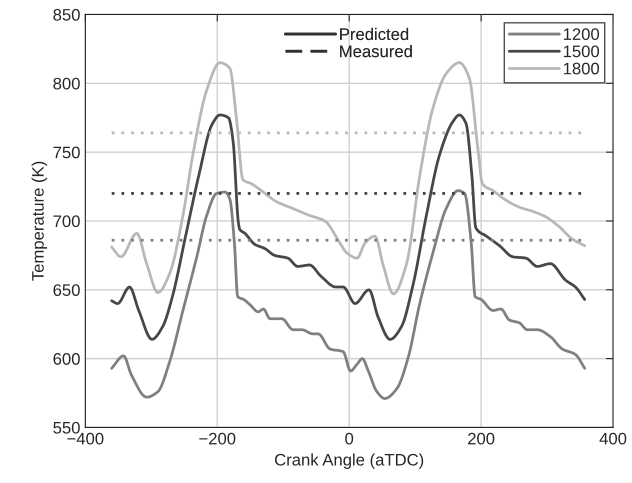 The height and width of the screenshot is (483, 632). I want to click on y-tick-label: 750, so click(67, 152).